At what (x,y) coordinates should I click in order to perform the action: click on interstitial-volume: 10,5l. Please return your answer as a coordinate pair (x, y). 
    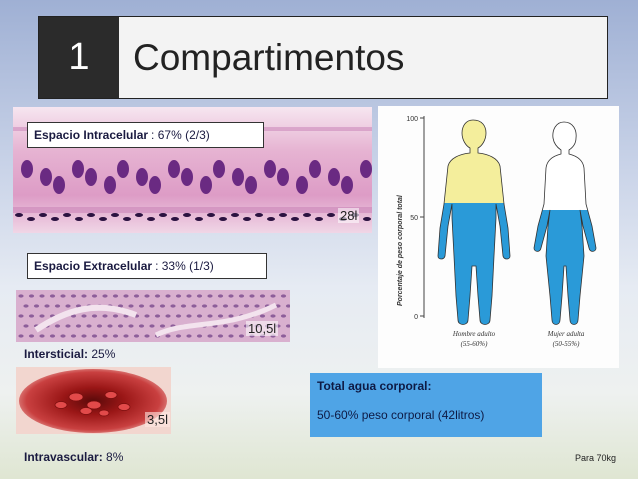
    Looking at the image, I should click on (262, 328).